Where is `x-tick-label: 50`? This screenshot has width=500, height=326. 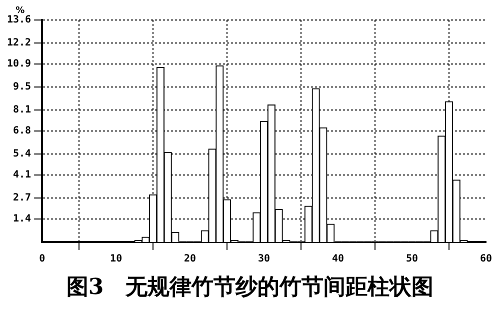
x-tick-label: 50 is located at coordinates (412, 259).